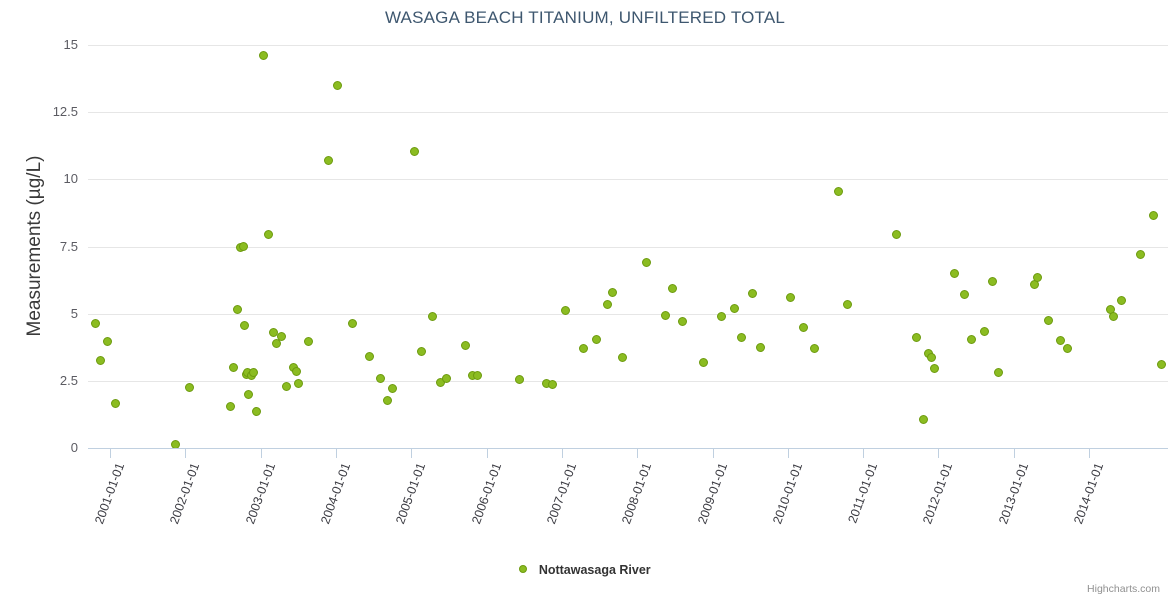 The height and width of the screenshot is (600, 1170). Describe the element at coordinates (1013, 493) in the screenshot. I see `x-axis-tick-label: 2013-01-01` at that location.